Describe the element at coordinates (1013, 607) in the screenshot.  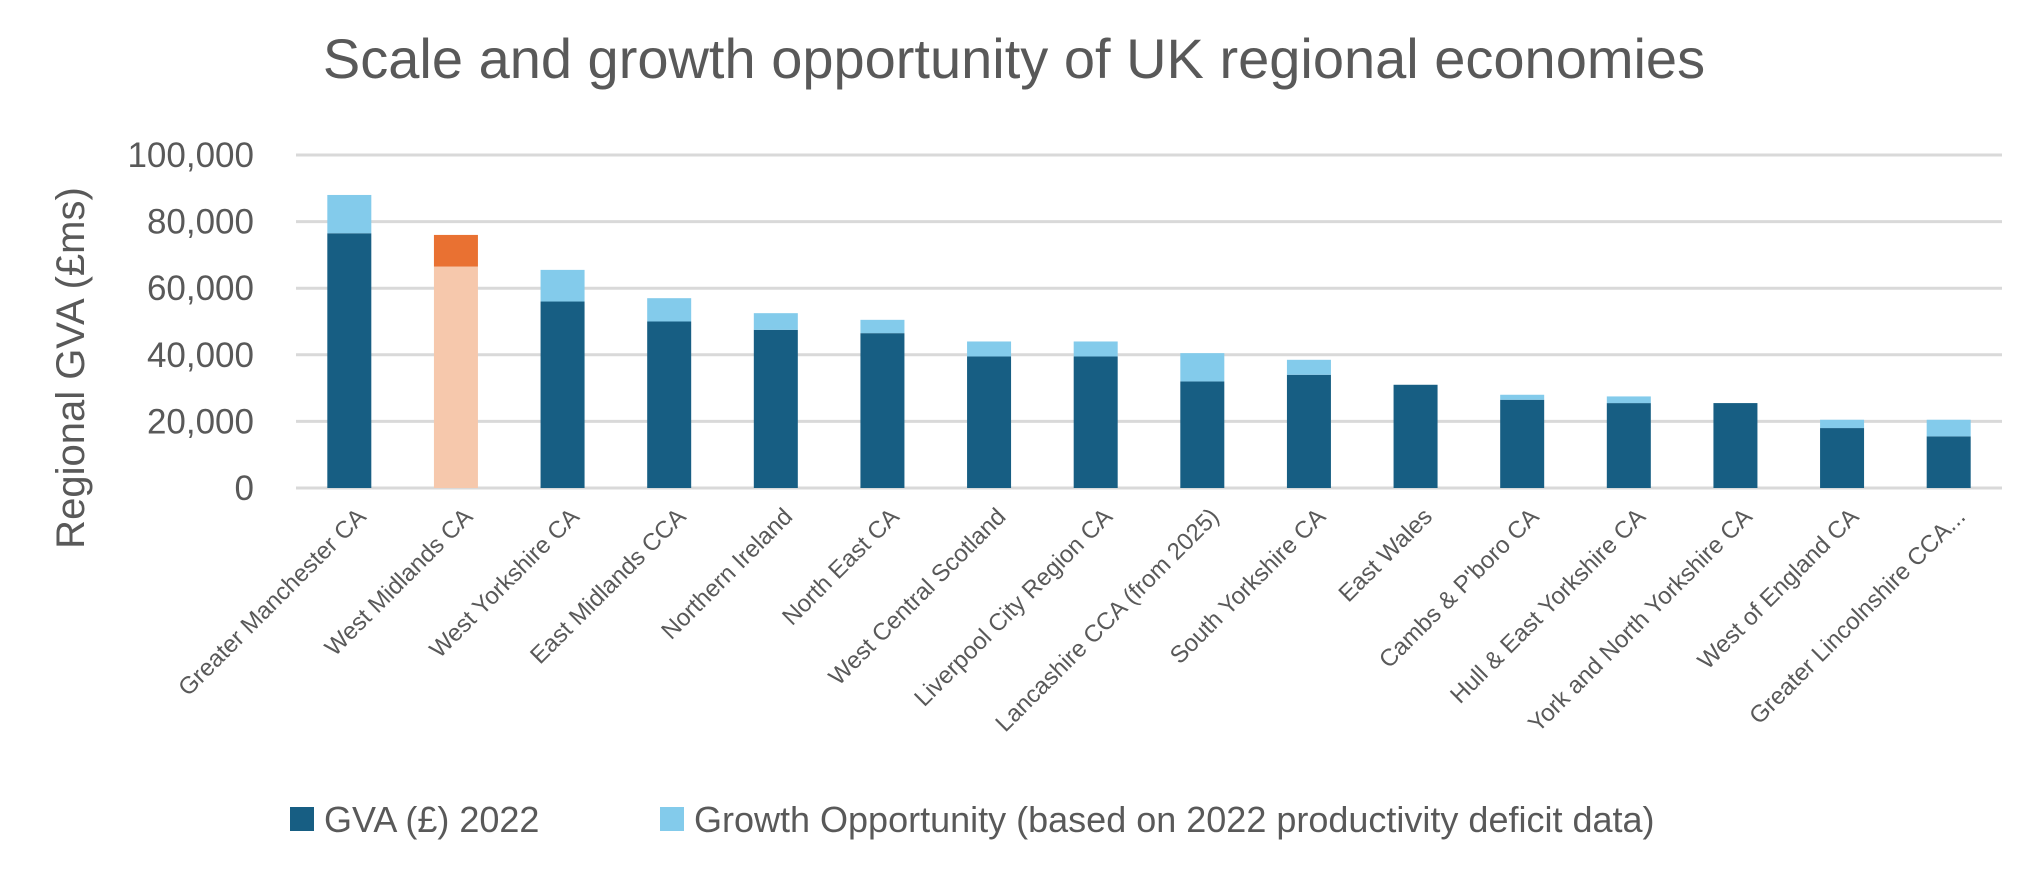
I see `x-tick-label: Liverpool City Region CA` at that location.